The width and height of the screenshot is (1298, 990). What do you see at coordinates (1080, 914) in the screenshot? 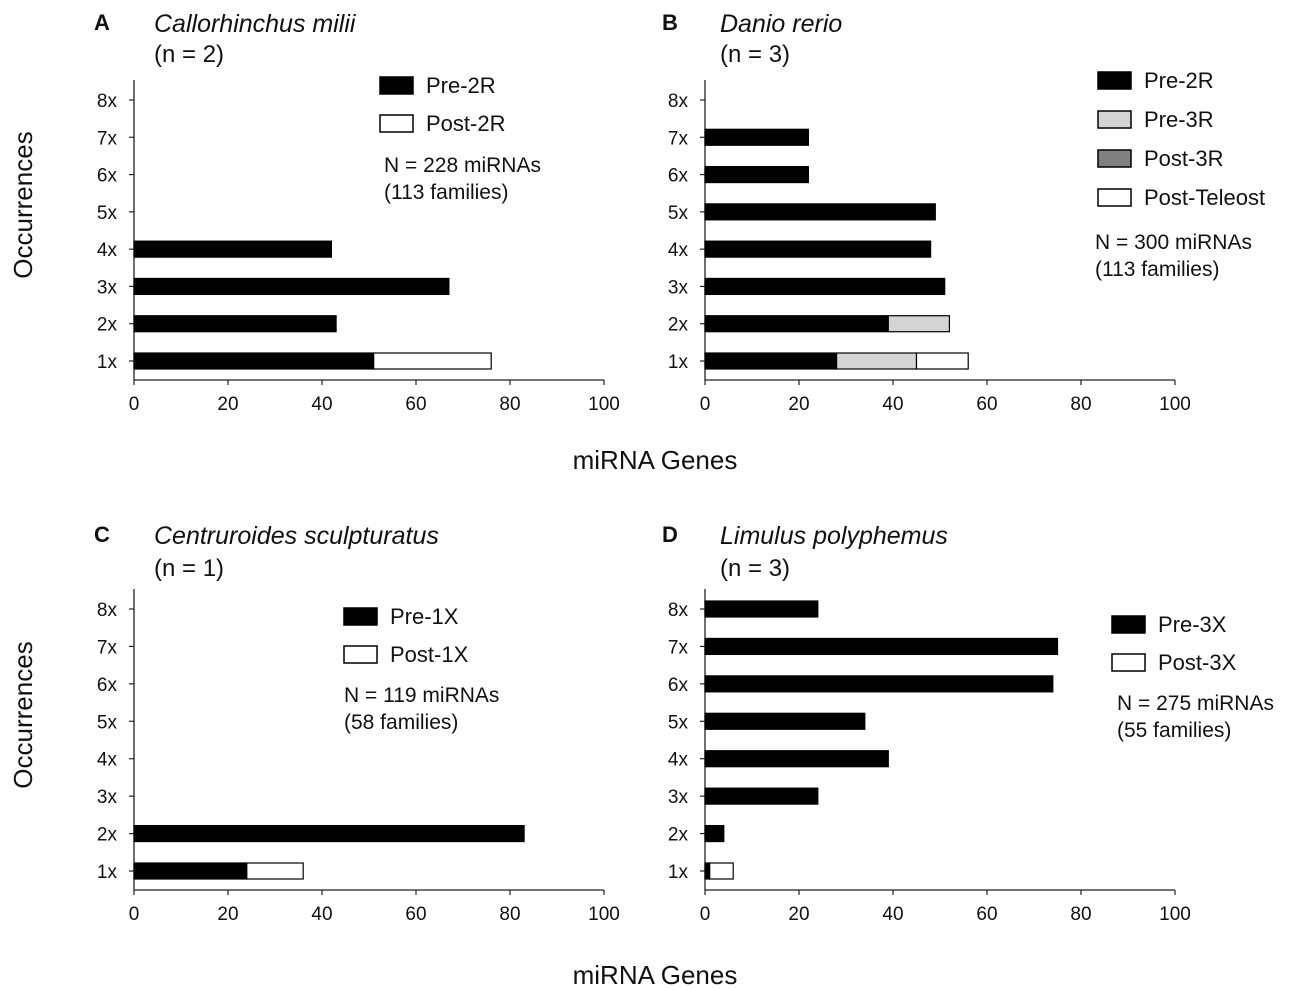
I see `x-tick-label: 80` at bounding box center [1080, 914].